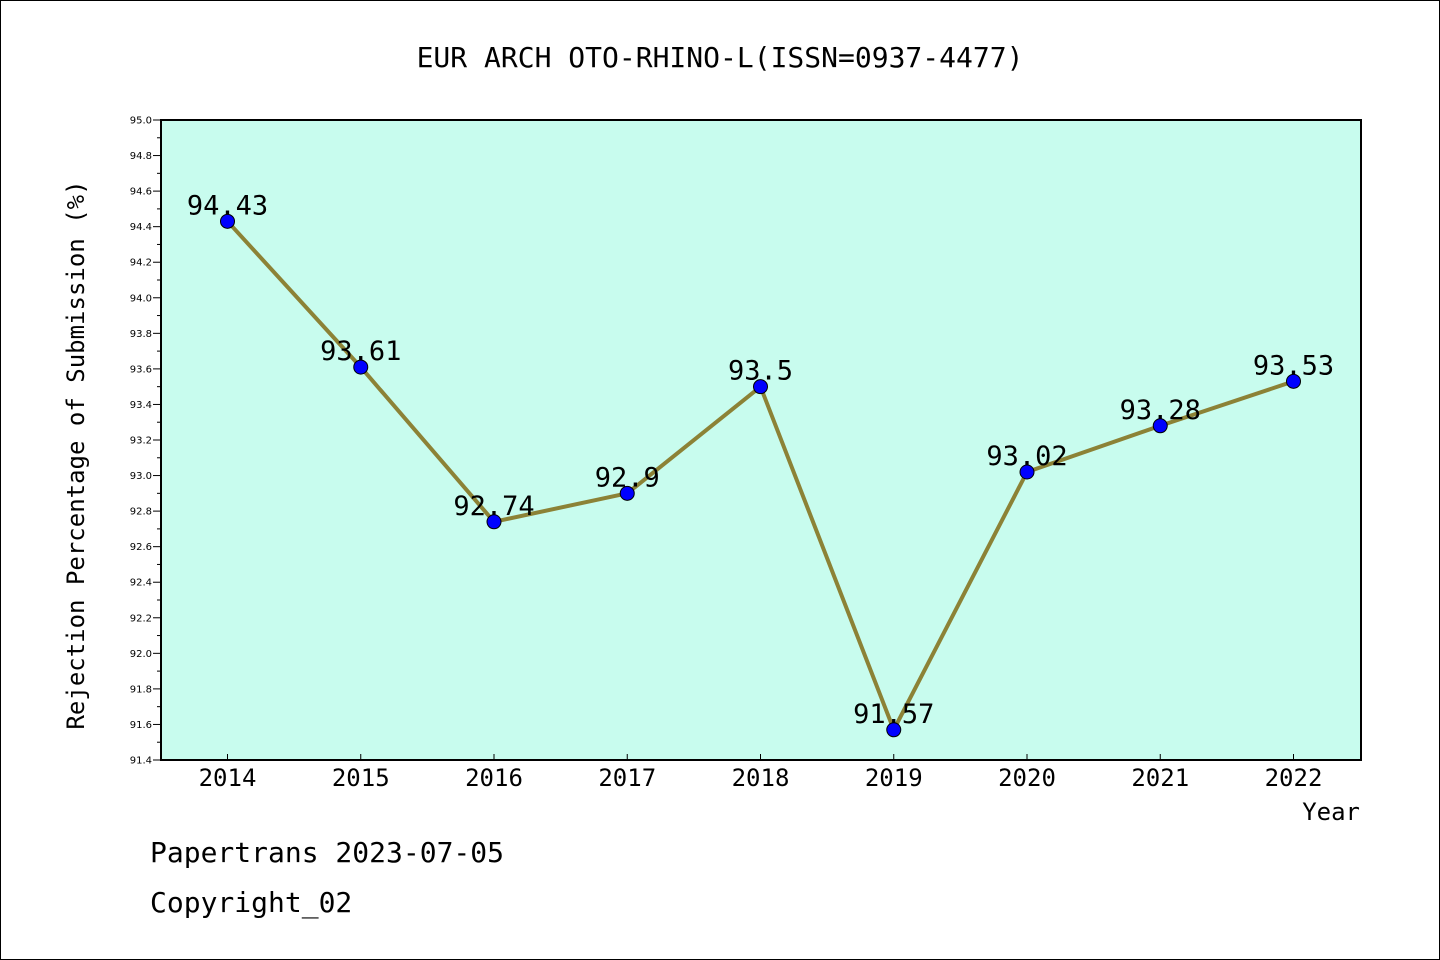 The height and width of the screenshot is (960, 1440). I want to click on y-axis-label: Rejection Percentage of Submission (%), so click(76, 454).